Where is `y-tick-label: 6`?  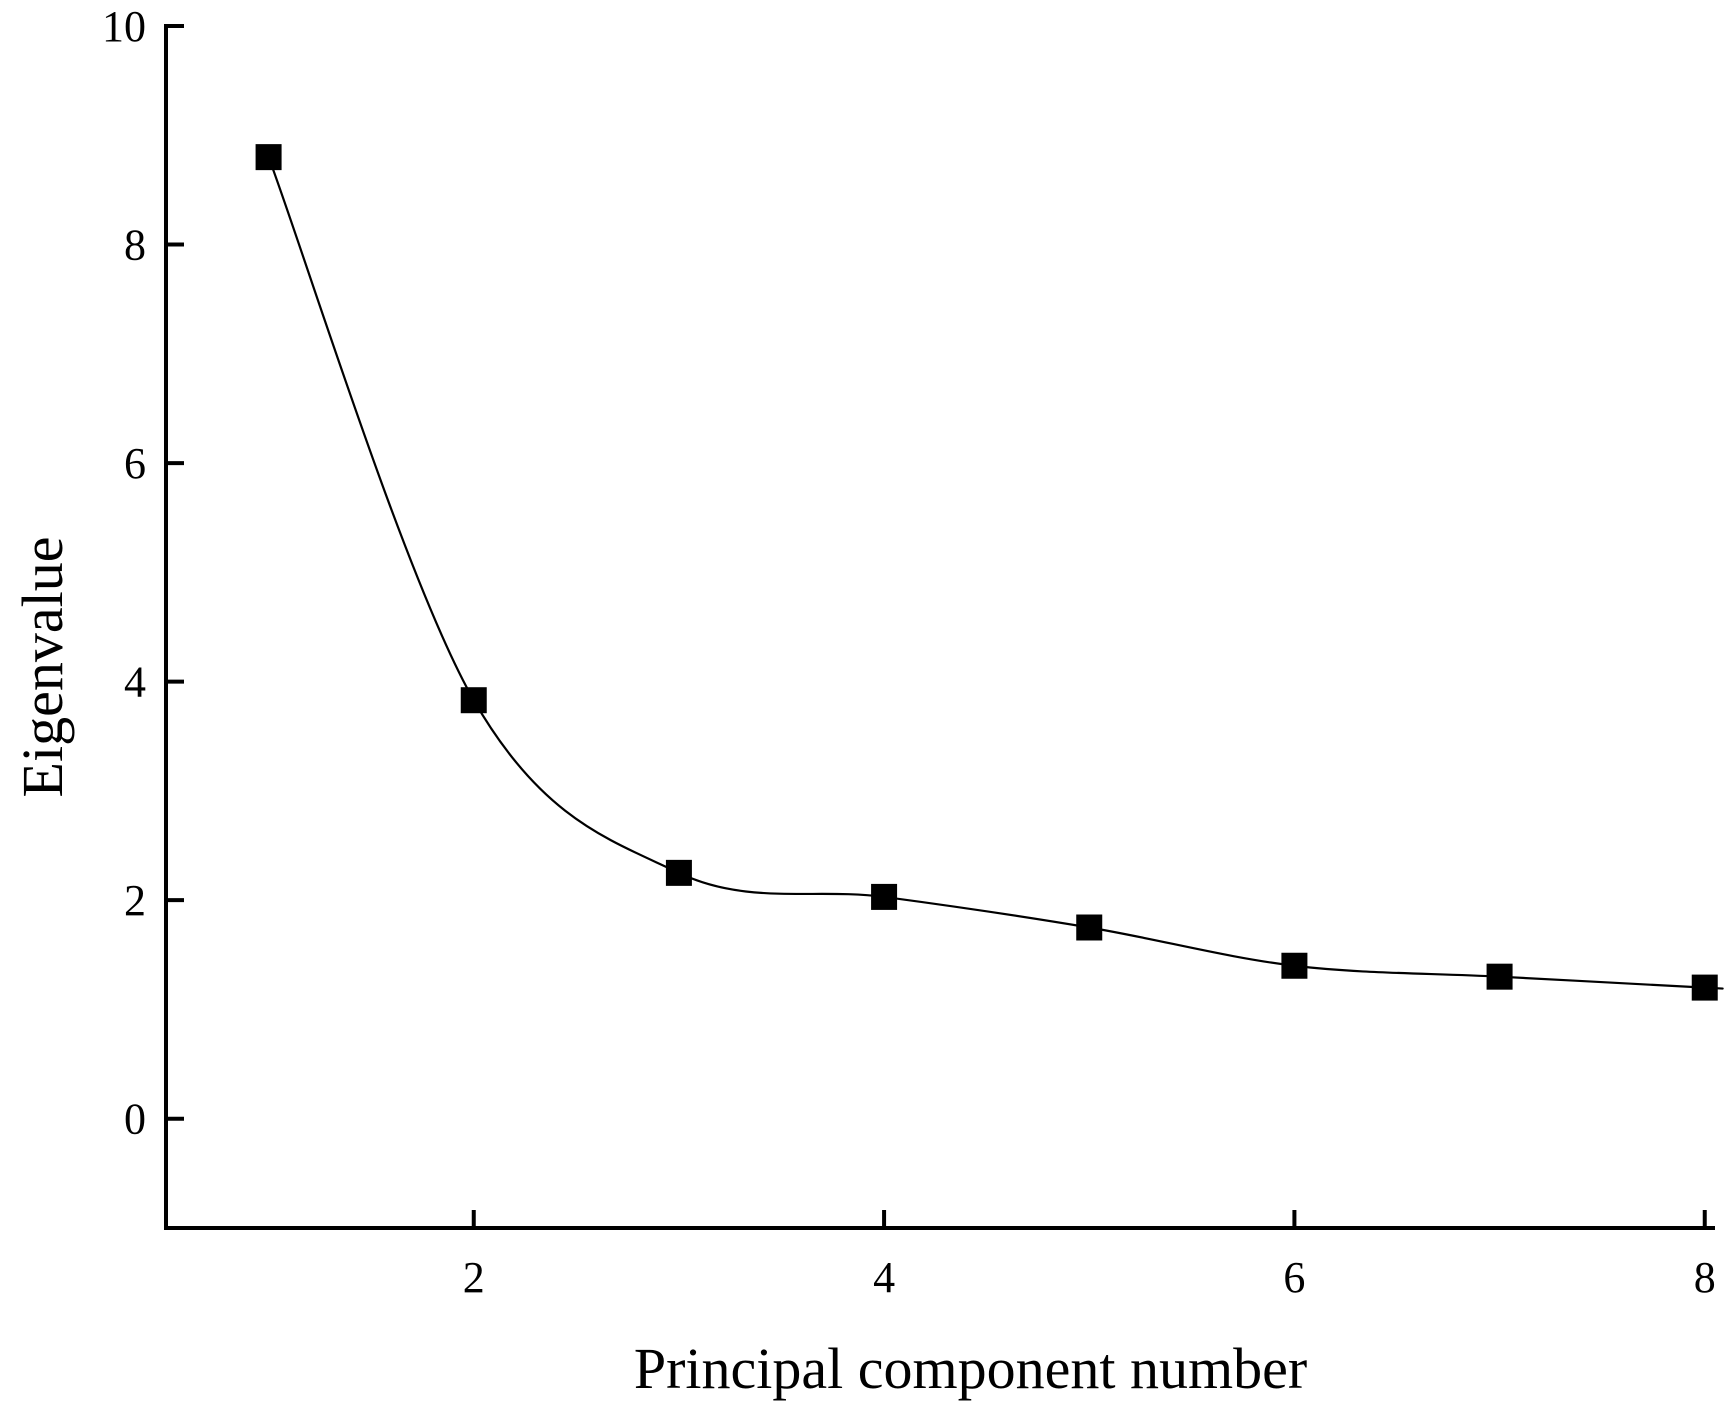
y-tick-label: 6 is located at coordinates (135, 463).